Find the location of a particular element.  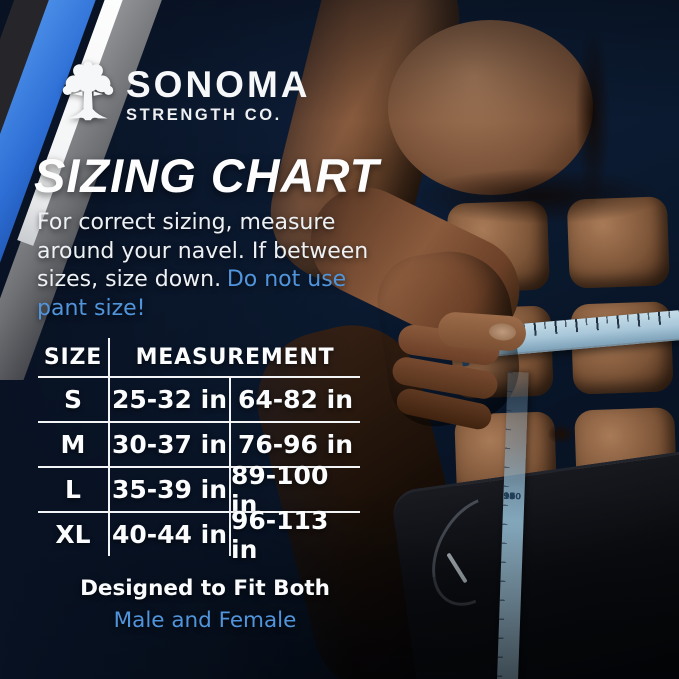

table-cell-size: XL is located at coordinates (74, 533).